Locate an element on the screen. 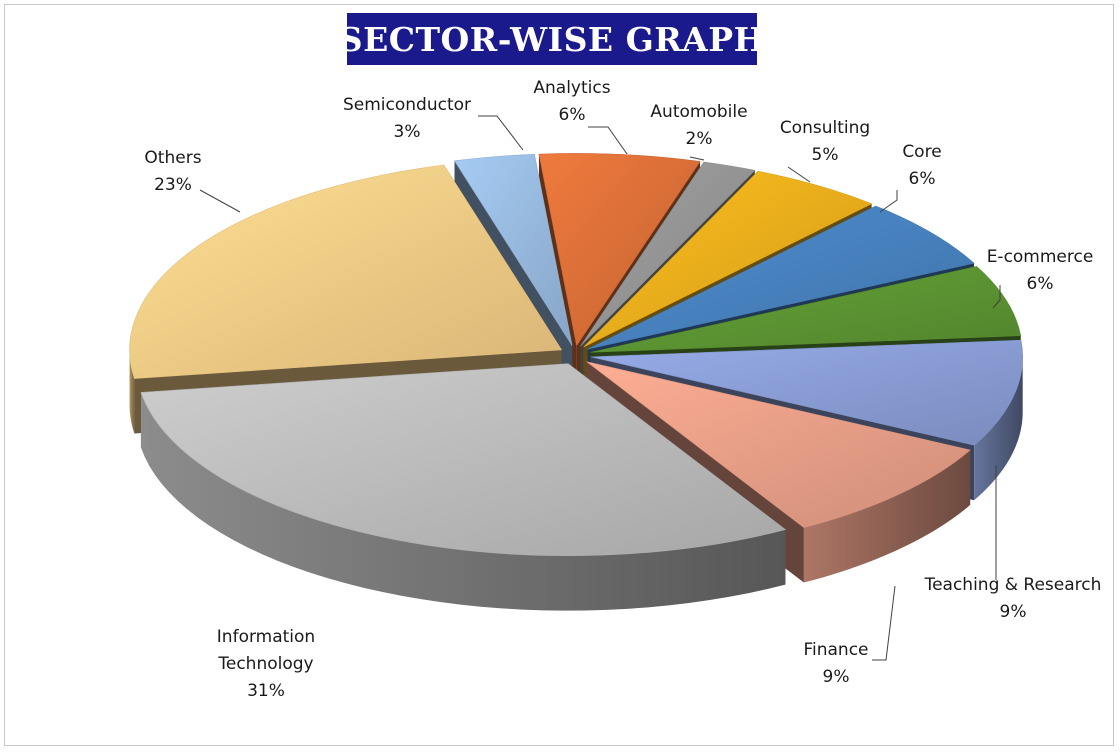 The height and width of the screenshot is (752, 1120). data-label-analytics: Analytics 6% is located at coordinates (571, 101).